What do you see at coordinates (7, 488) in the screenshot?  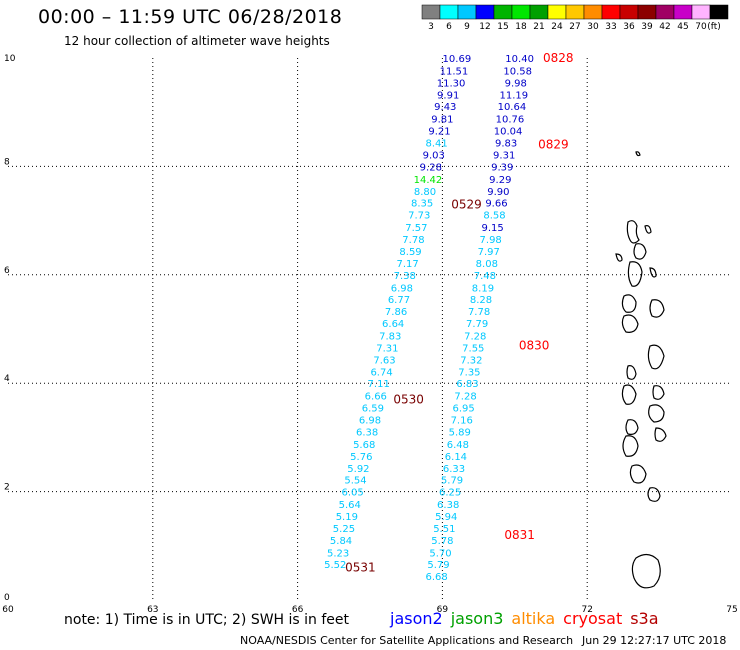 I see `y-tick-label: 2` at bounding box center [7, 488].